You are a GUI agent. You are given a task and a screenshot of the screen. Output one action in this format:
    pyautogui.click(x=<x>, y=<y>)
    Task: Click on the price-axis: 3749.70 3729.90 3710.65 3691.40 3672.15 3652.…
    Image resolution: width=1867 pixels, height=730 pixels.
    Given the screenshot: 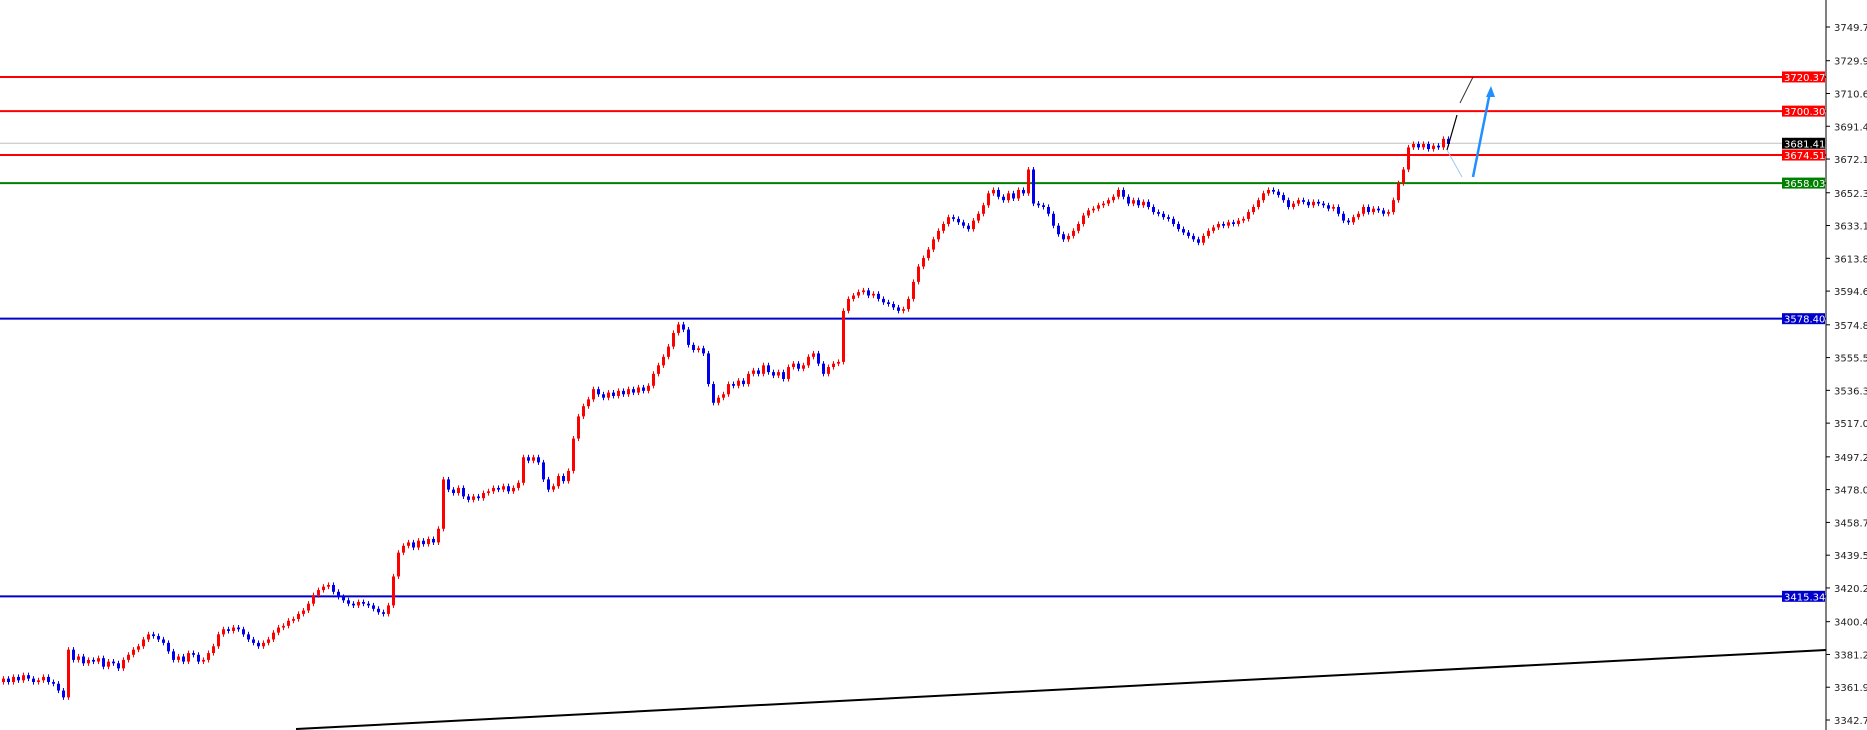 What is the action you would take?
    pyautogui.click(x=1846, y=375)
    